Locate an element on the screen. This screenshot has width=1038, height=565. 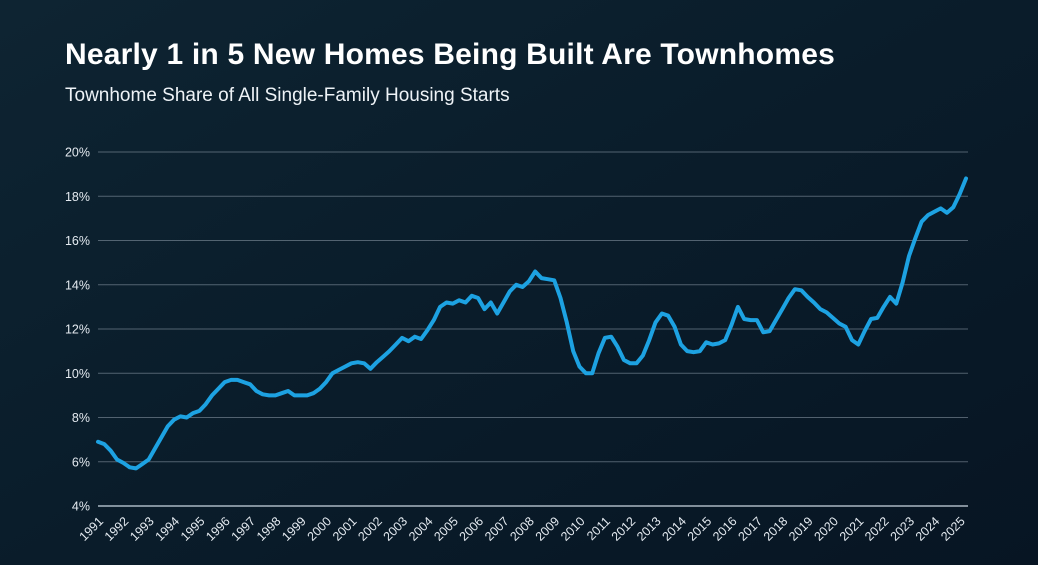
x-tick-label: 2004 is located at coordinates (421, 529).